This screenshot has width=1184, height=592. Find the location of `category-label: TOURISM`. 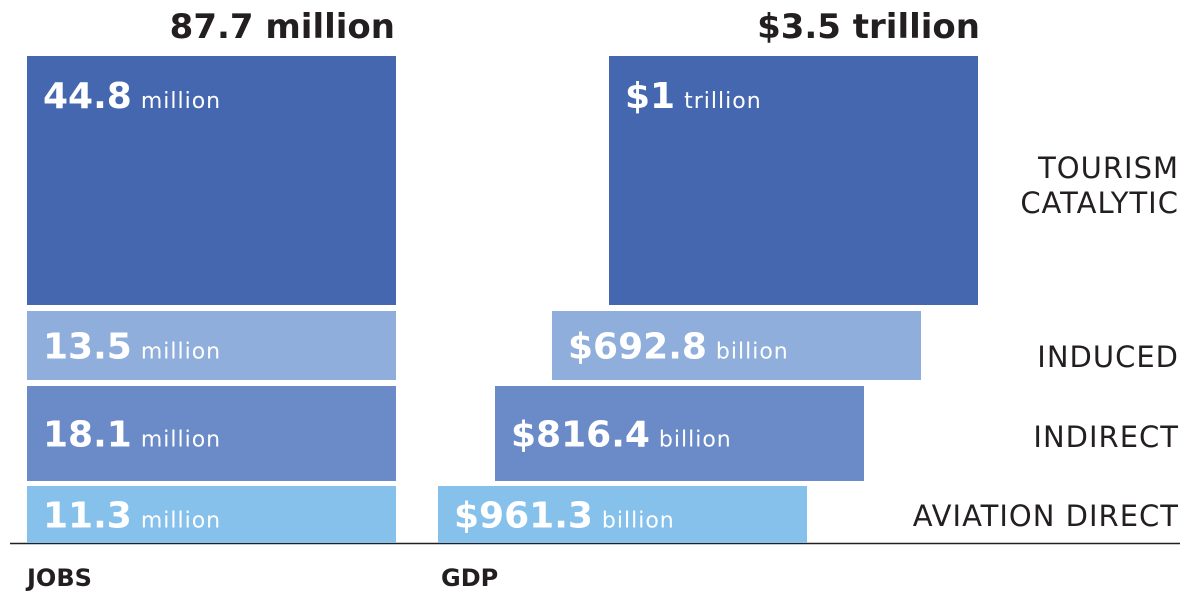

category-label: TOURISM is located at coordinates (1108, 168).